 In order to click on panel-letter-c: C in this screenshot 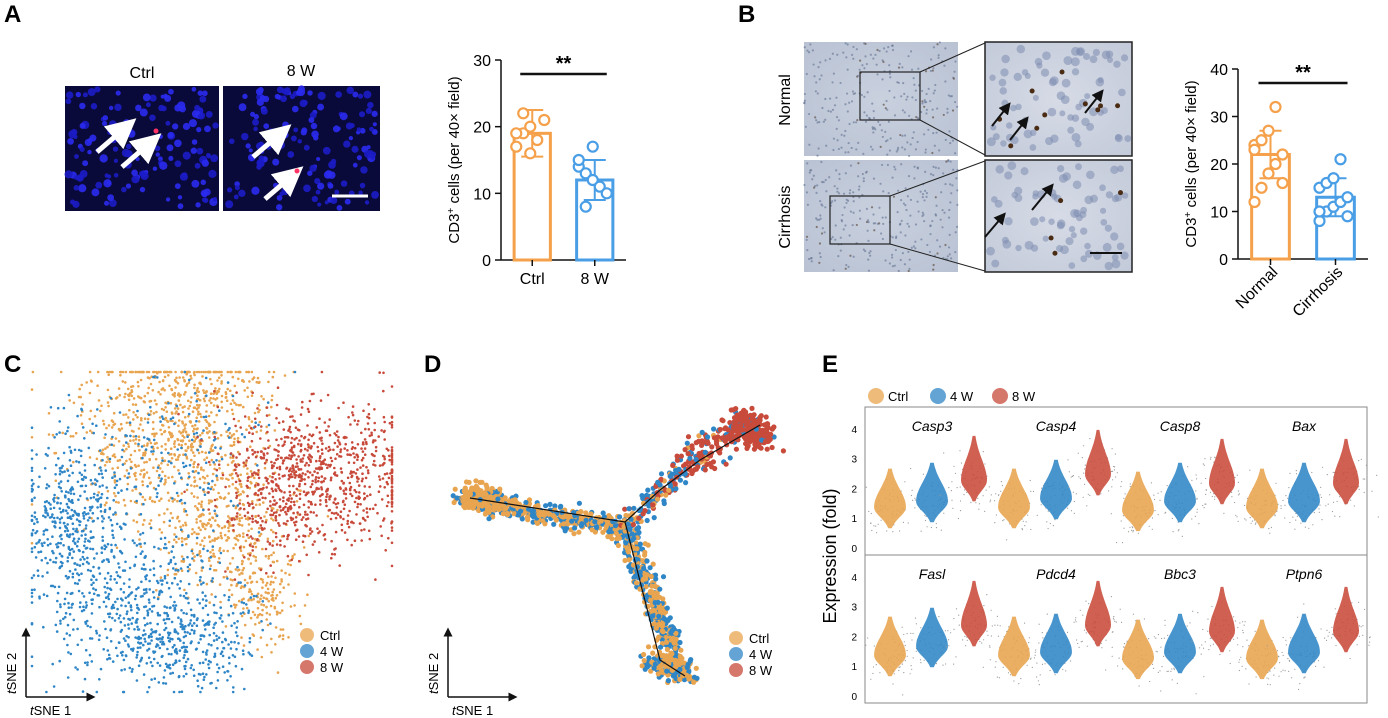, I will do `click(12, 364)`.